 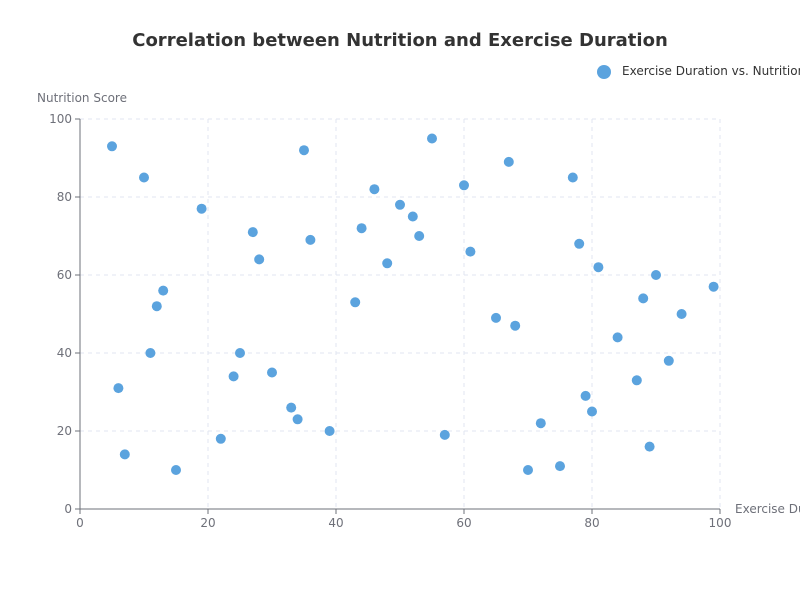 I want to click on legend: Exercise Duration vs. Nutrition, so click(x=698, y=71).